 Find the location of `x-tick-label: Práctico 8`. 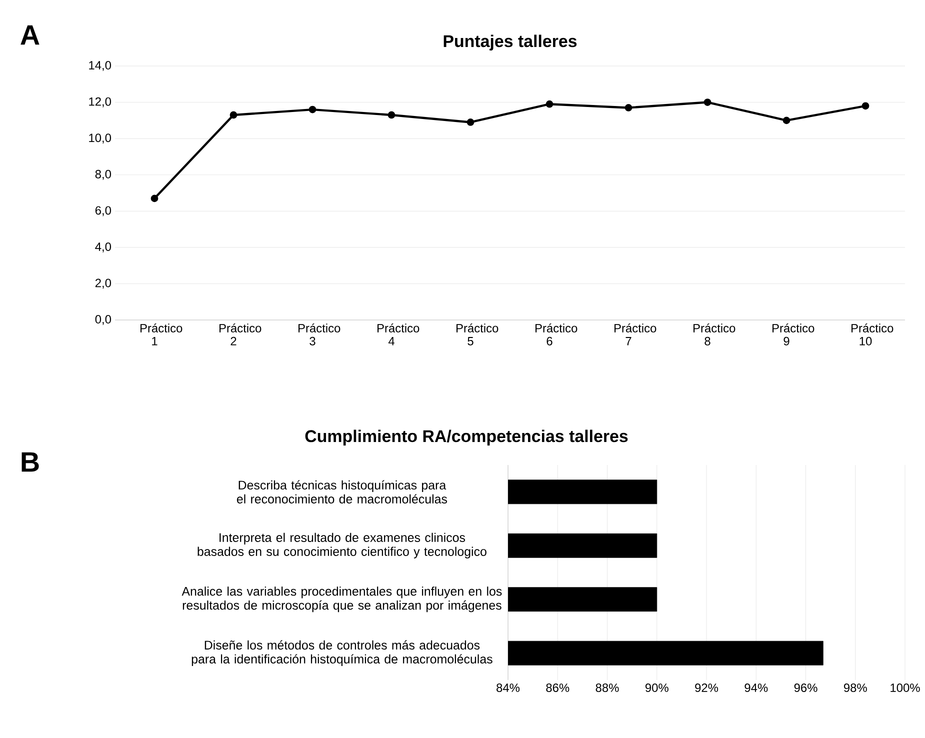

x-tick-label: Práctico 8 is located at coordinates (714, 335).